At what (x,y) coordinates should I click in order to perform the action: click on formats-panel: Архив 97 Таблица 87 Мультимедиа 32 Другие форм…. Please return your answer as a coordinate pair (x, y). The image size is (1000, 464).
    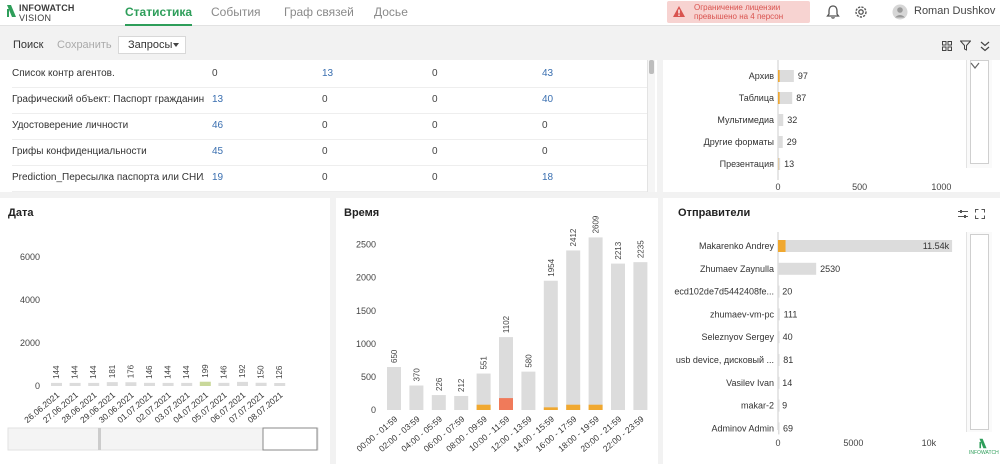
    Looking at the image, I should click on (831, 126).